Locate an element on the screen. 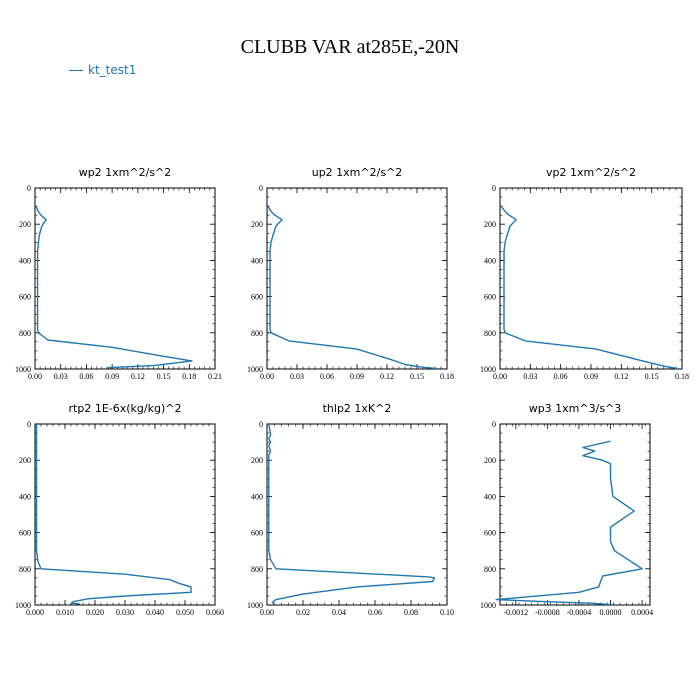 The image size is (700, 700). subplot-title: wp2 1xm^2/s^2 is located at coordinates (125, 172).